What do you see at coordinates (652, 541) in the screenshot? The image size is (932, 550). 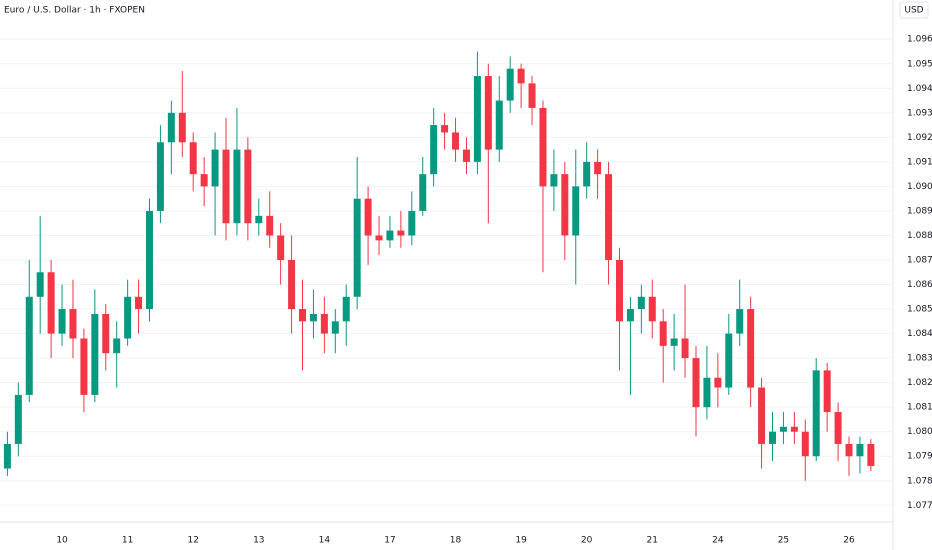 I see `x-tick-label: 21` at bounding box center [652, 541].